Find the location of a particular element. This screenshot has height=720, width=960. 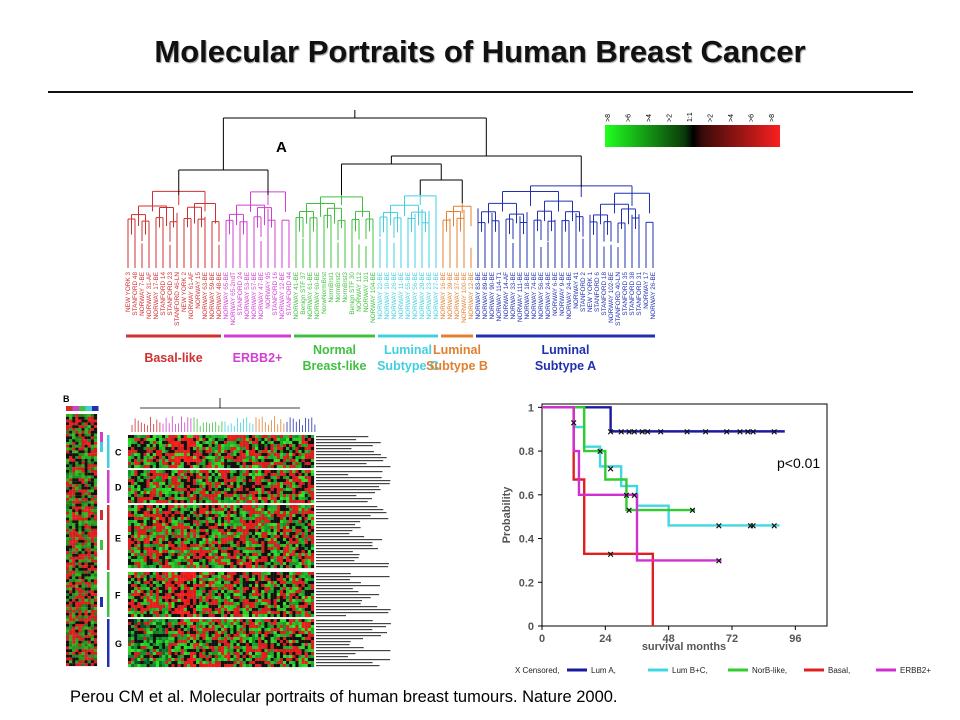

sample-label: NORWAY 61-BE is located at coordinates (310, 295).